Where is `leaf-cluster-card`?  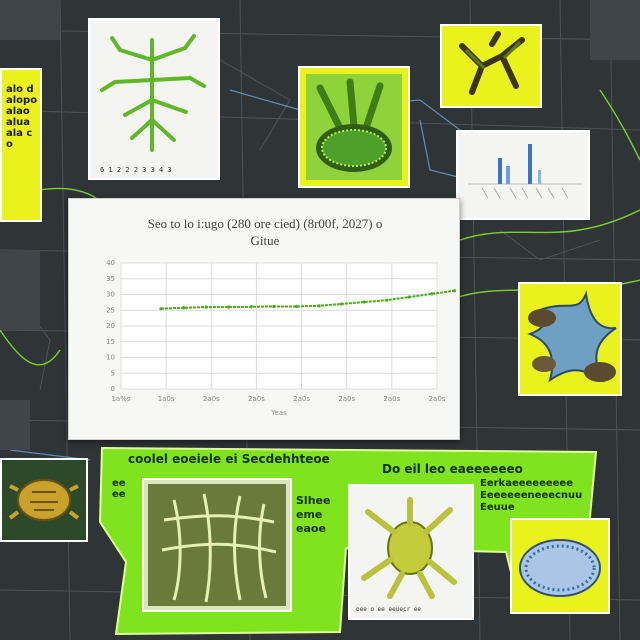
leaf-cluster-card is located at coordinates (354, 127).